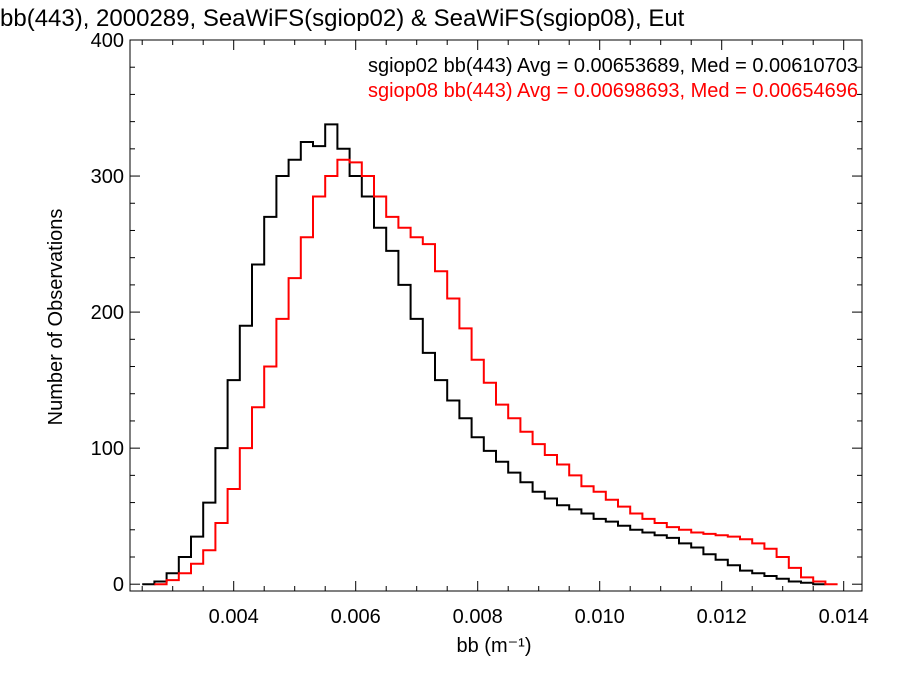  What do you see at coordinates (478, 617) in the screenshot?
I see `x-tick-label: 0.008` at bounding box center [478, 617].